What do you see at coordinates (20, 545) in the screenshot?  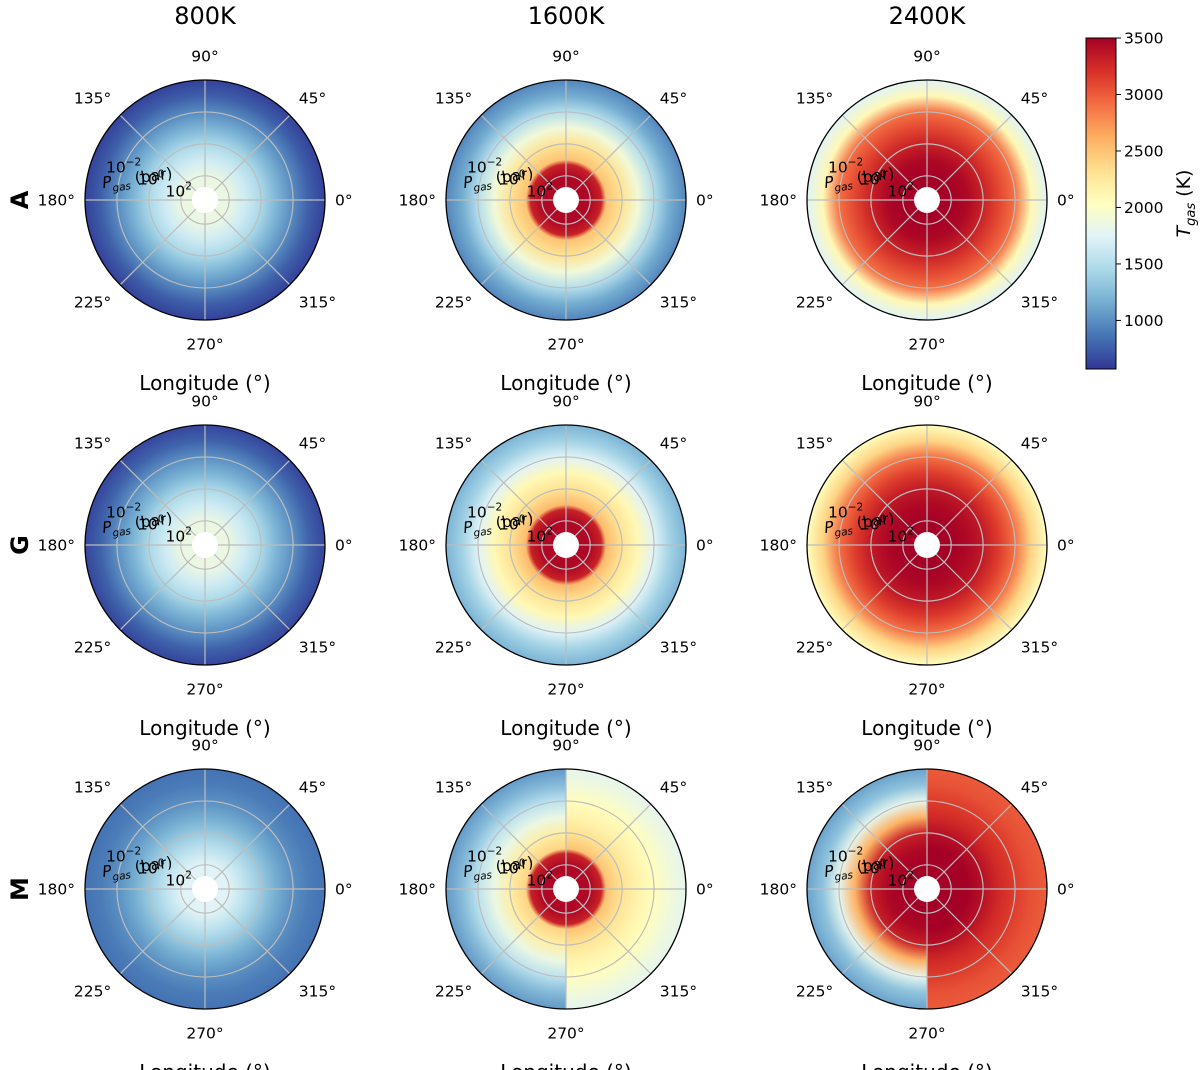 I see `row-label-G: G` at bounding box center [20, 545].